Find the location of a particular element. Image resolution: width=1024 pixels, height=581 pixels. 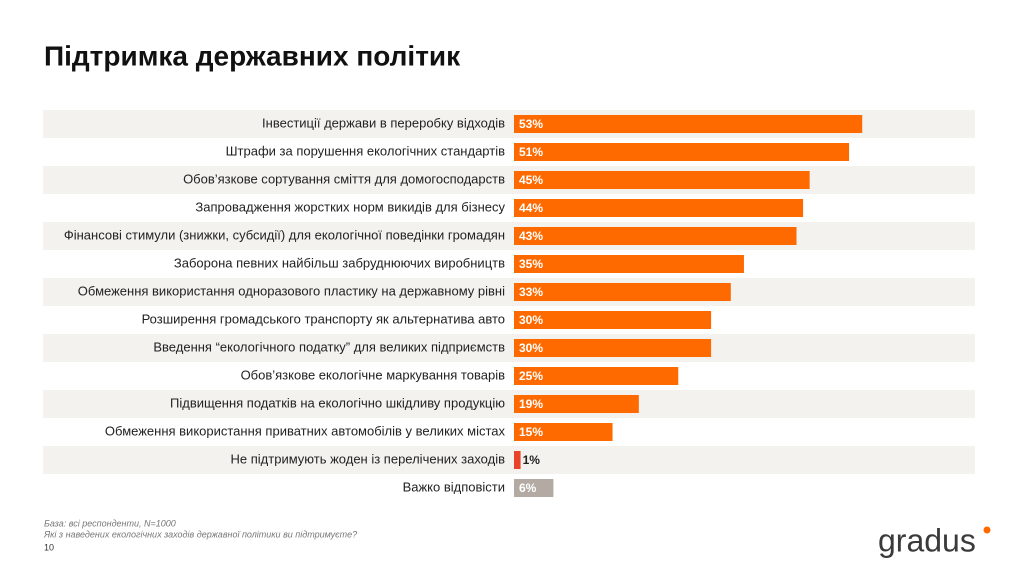

category-label: Важко відповісти is located at coordinates (454, 486).